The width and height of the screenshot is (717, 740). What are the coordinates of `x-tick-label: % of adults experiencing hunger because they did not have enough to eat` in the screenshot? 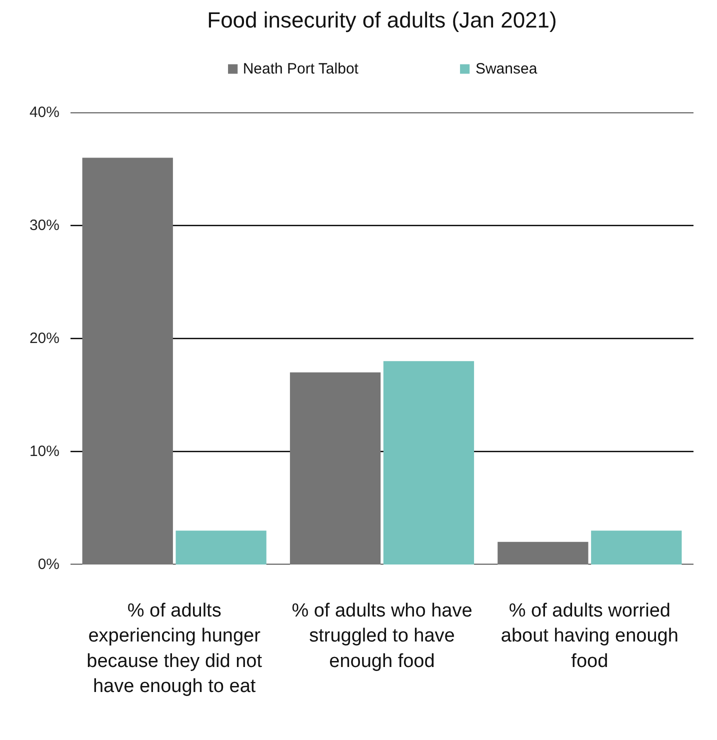 It's located at (174, 649).